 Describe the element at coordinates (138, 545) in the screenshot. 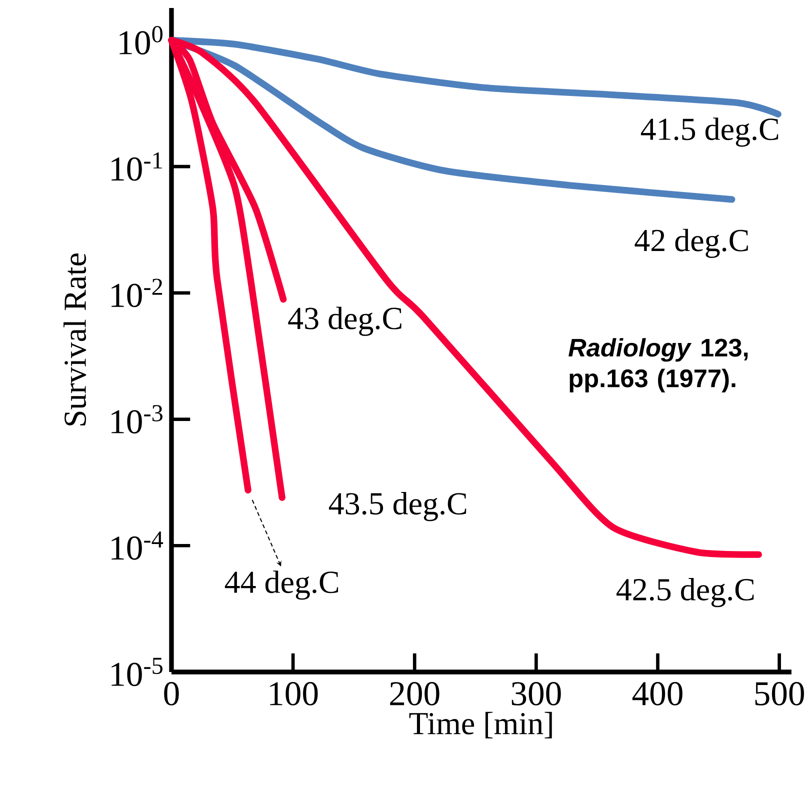

I see `y-tick-label: 10$^{-4}$` at that location.